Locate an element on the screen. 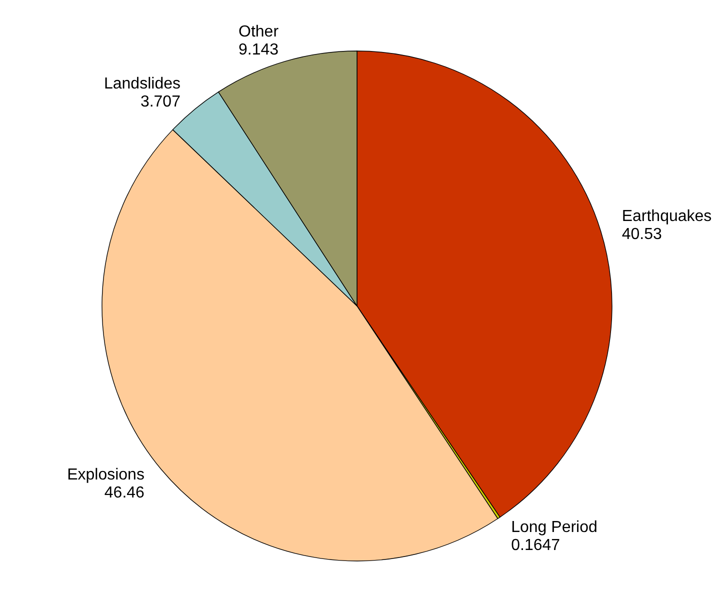 This screenshot has height=612, width=714. slice-label: Explosions is located at coordinates (105, 475).